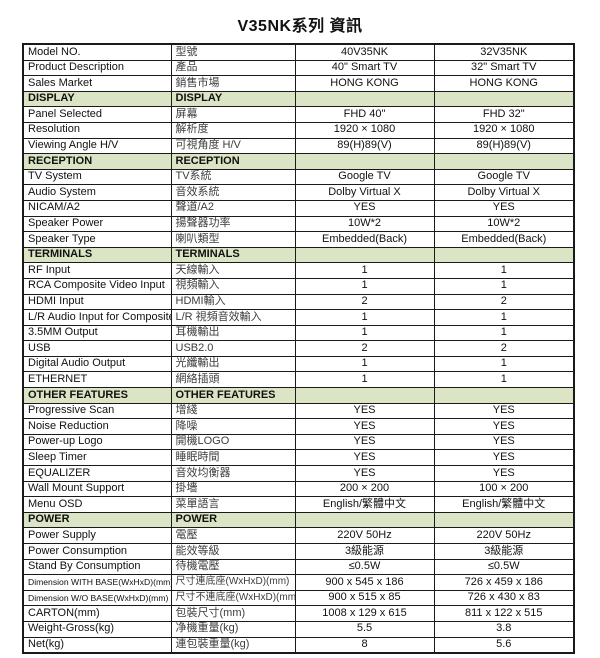 The image size is (600, 658). I want to click on cell-v40: English/繁體中文, so click(364, 504).